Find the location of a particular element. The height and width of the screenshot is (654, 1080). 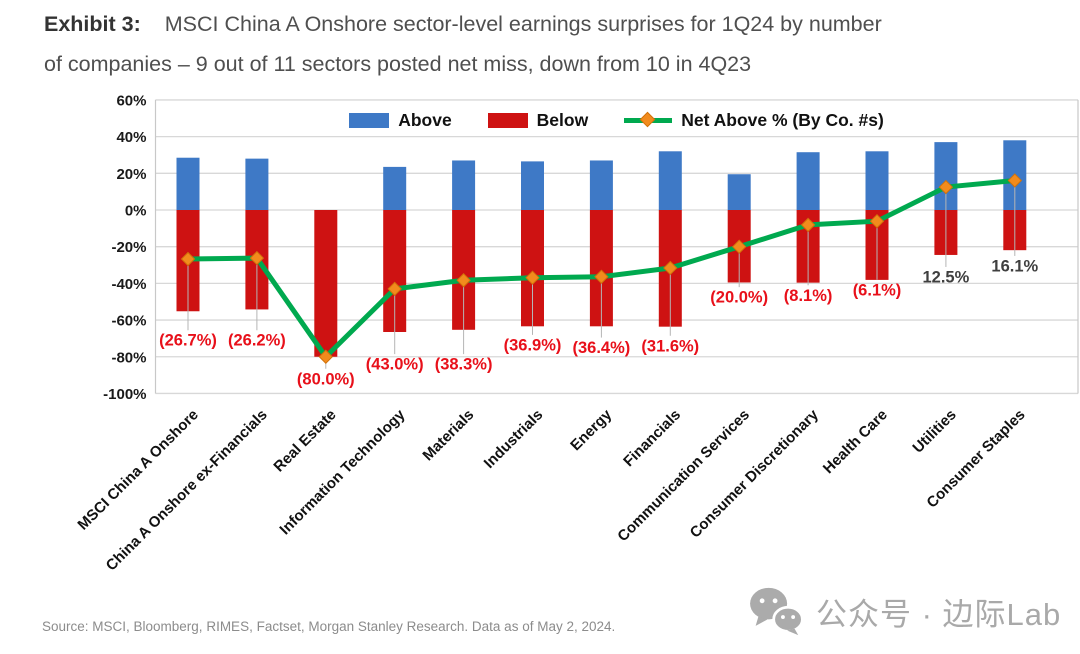

above-swatch-icon is located at coordinates (369, 120).